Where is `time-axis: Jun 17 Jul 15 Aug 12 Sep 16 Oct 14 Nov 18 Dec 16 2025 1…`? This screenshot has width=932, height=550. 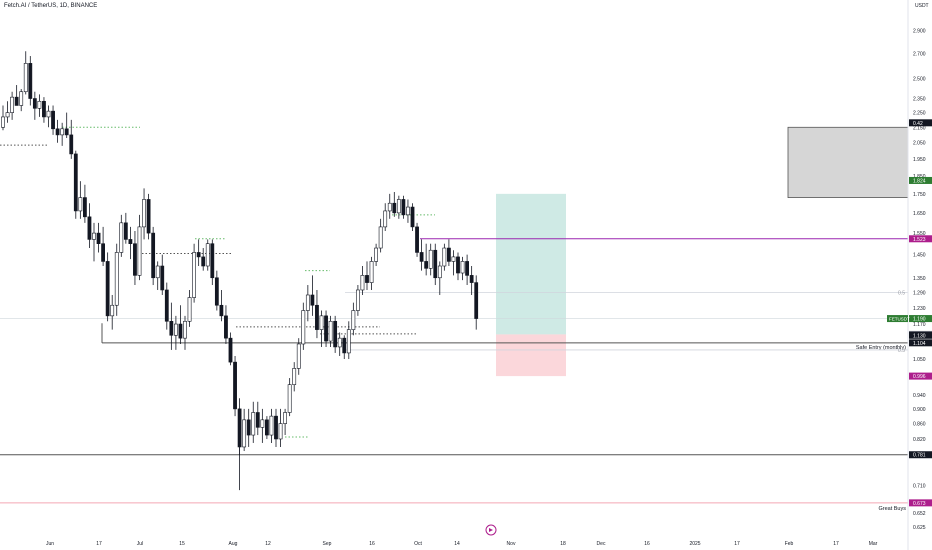
time-axis: Jun 17 Jul 15 Aug 12 Sep 16 Oct 14 Nov 18 Dec 16 2025 1… is located at coordinates (462, 544).